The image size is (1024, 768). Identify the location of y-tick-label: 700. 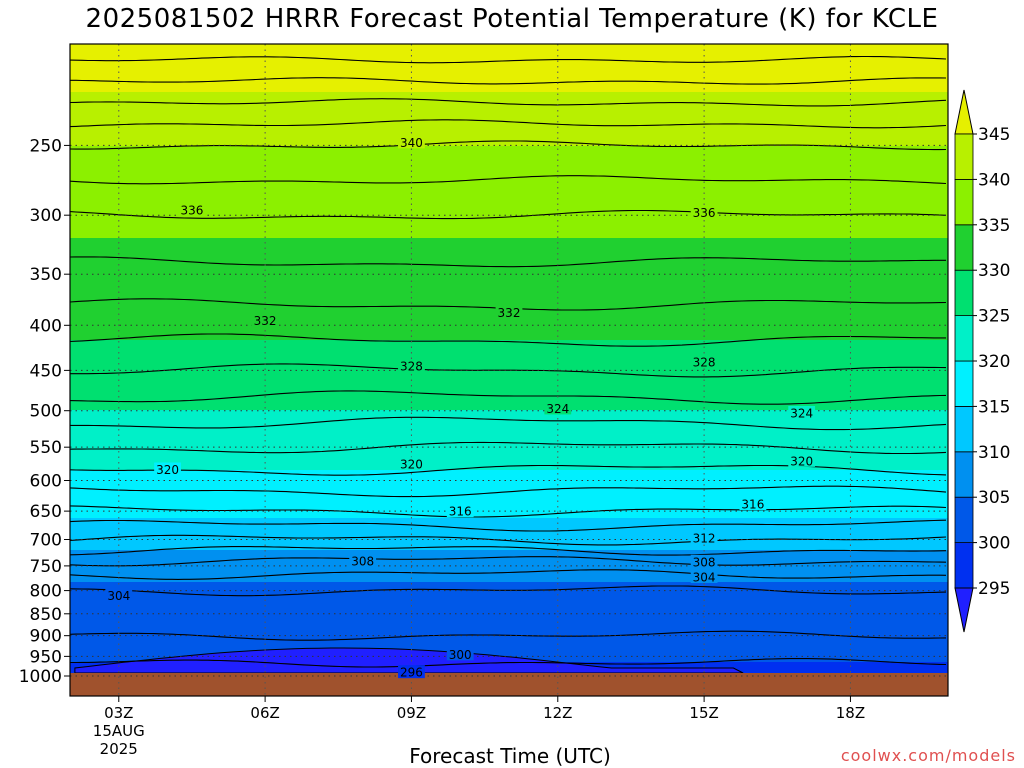
(46, 540).